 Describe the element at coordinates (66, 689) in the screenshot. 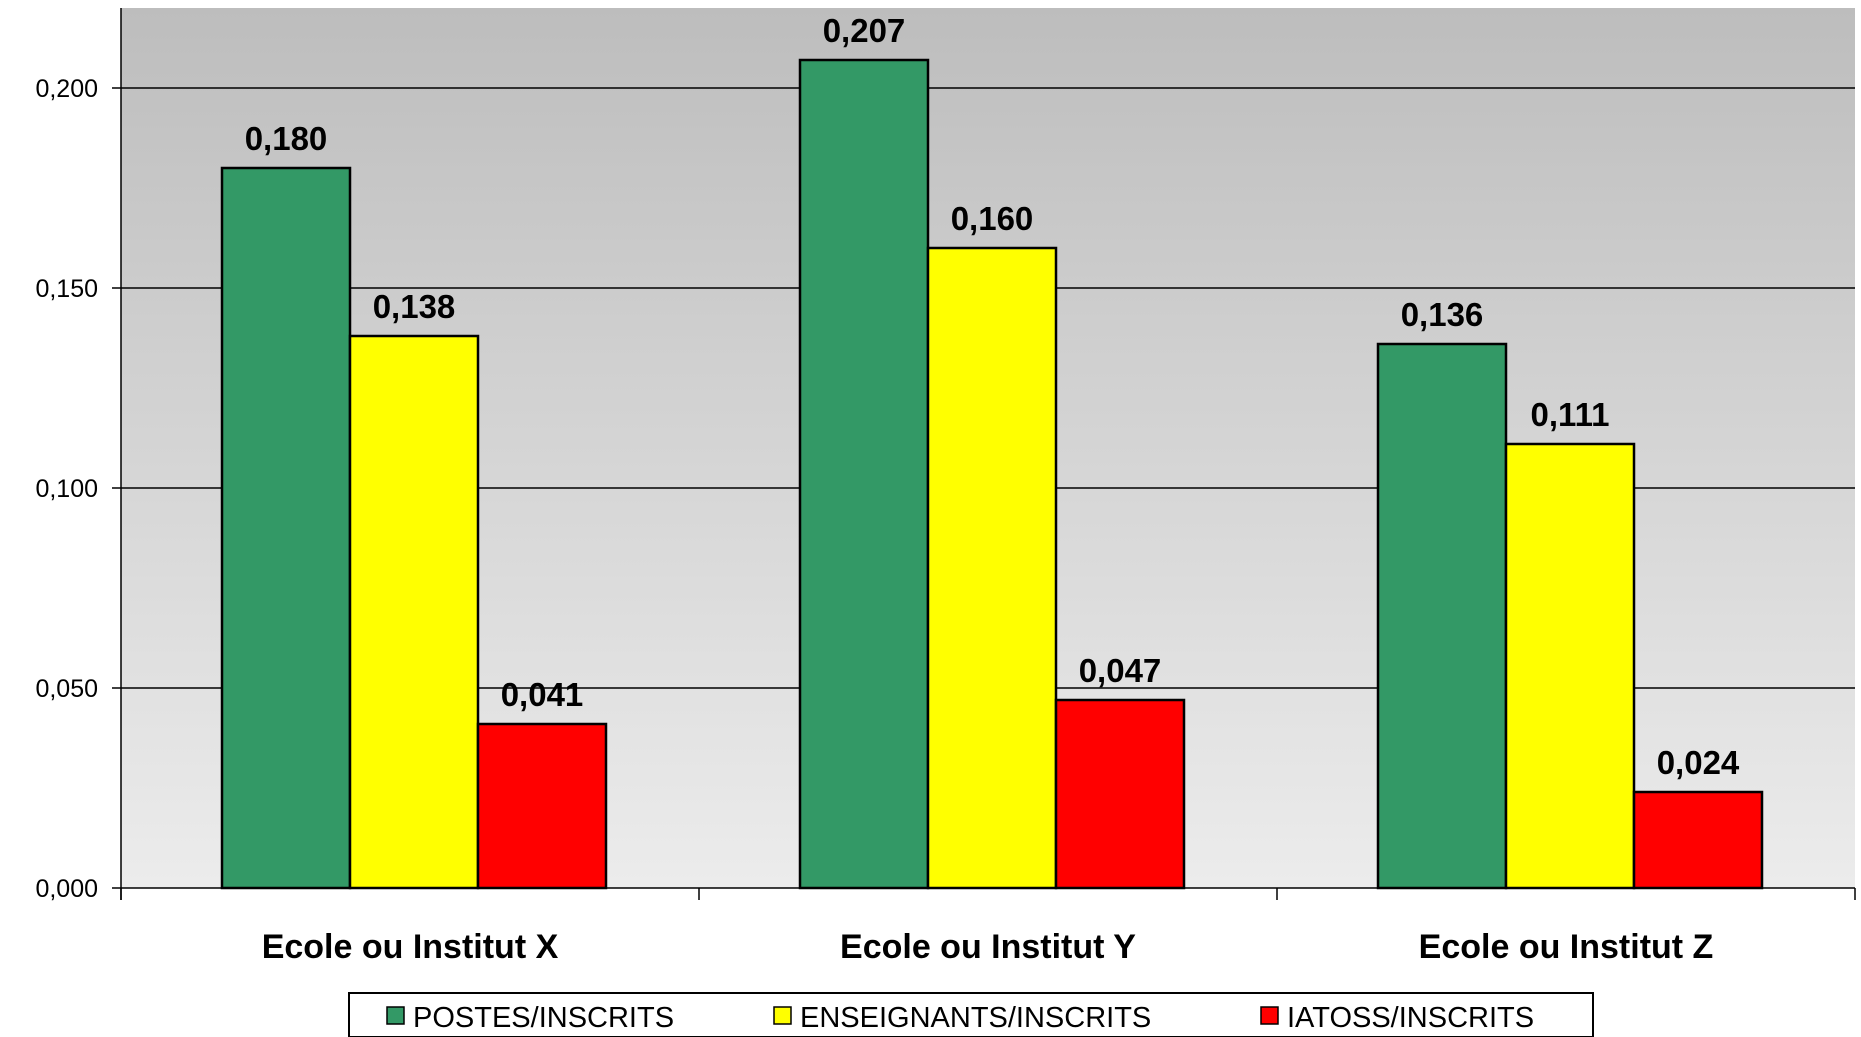

I see `y-tick-label: 0,050` at that location.